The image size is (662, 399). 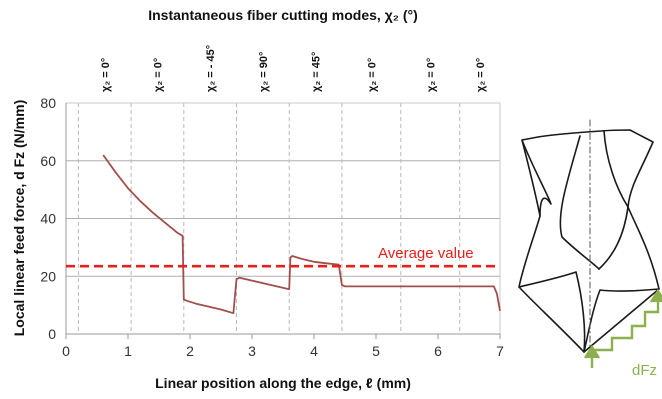 What do you see at coordinates (376, 351) in the screenshot?
I see `x-tick-label: 5` at bounding box center [376, 351].